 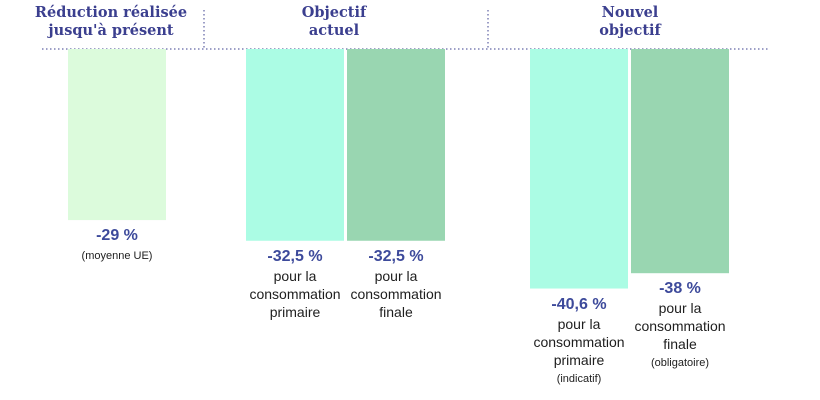 I want to click on group-header-line: Objectif, so click(x=334, y=12).